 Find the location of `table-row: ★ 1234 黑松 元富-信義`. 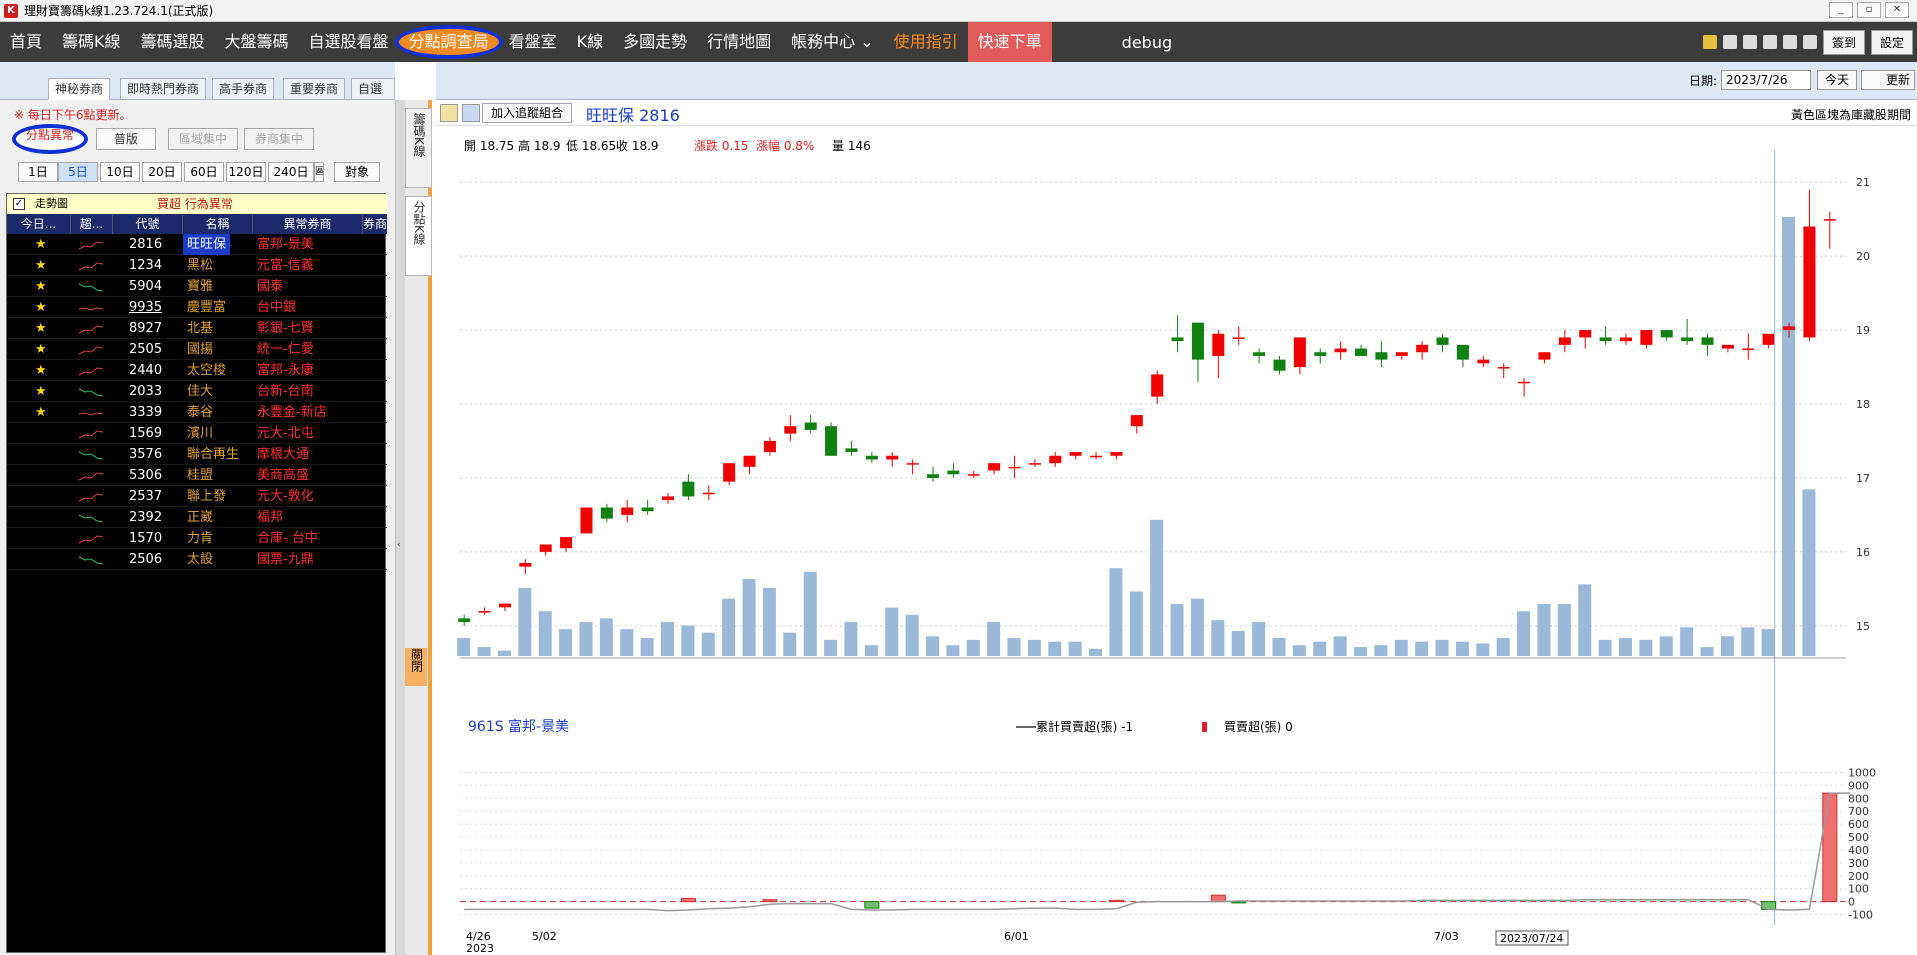

table-row: ★ 1234 黑松 元富-信義 is located at coordinates (197, 265).